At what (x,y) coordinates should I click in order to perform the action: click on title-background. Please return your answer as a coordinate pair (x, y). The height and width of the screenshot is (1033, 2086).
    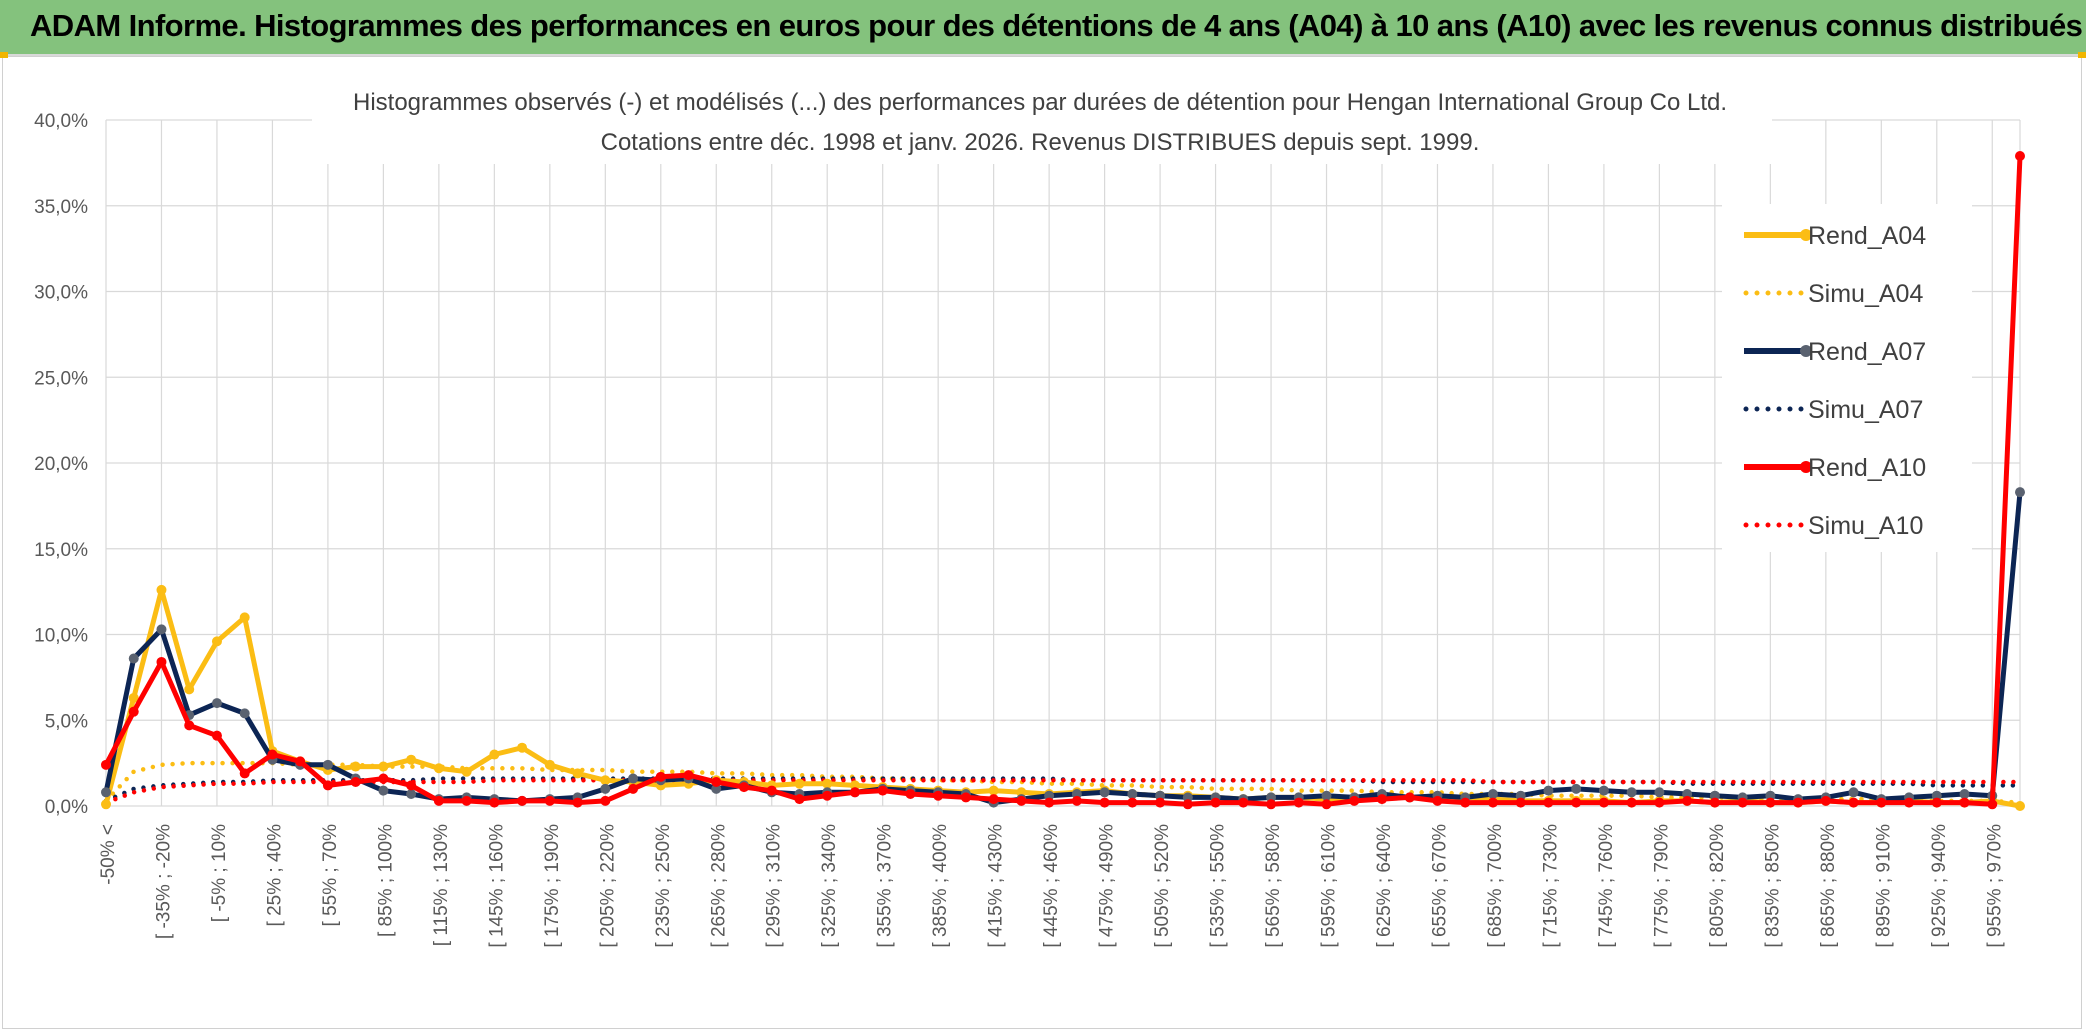
    Looking at the image, I should click on (1042, 122).